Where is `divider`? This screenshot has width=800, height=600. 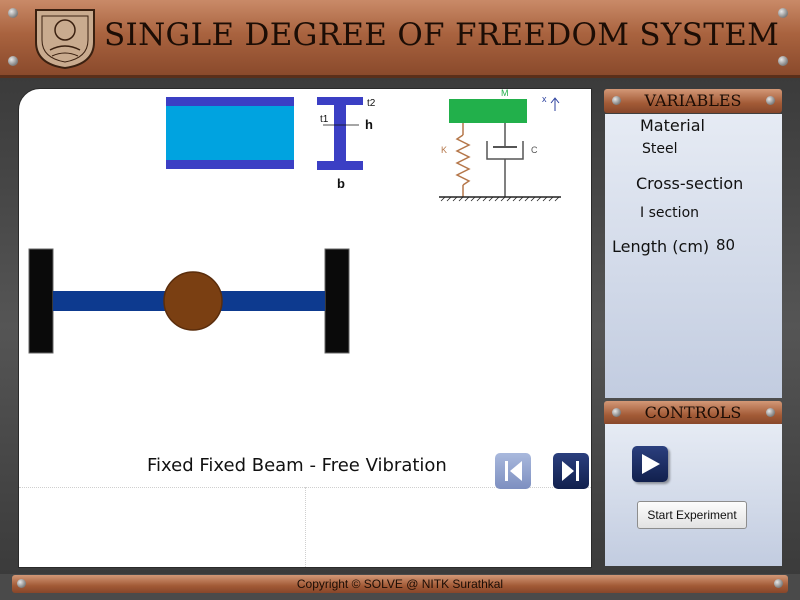
divider is located at coordinates (305, 527).